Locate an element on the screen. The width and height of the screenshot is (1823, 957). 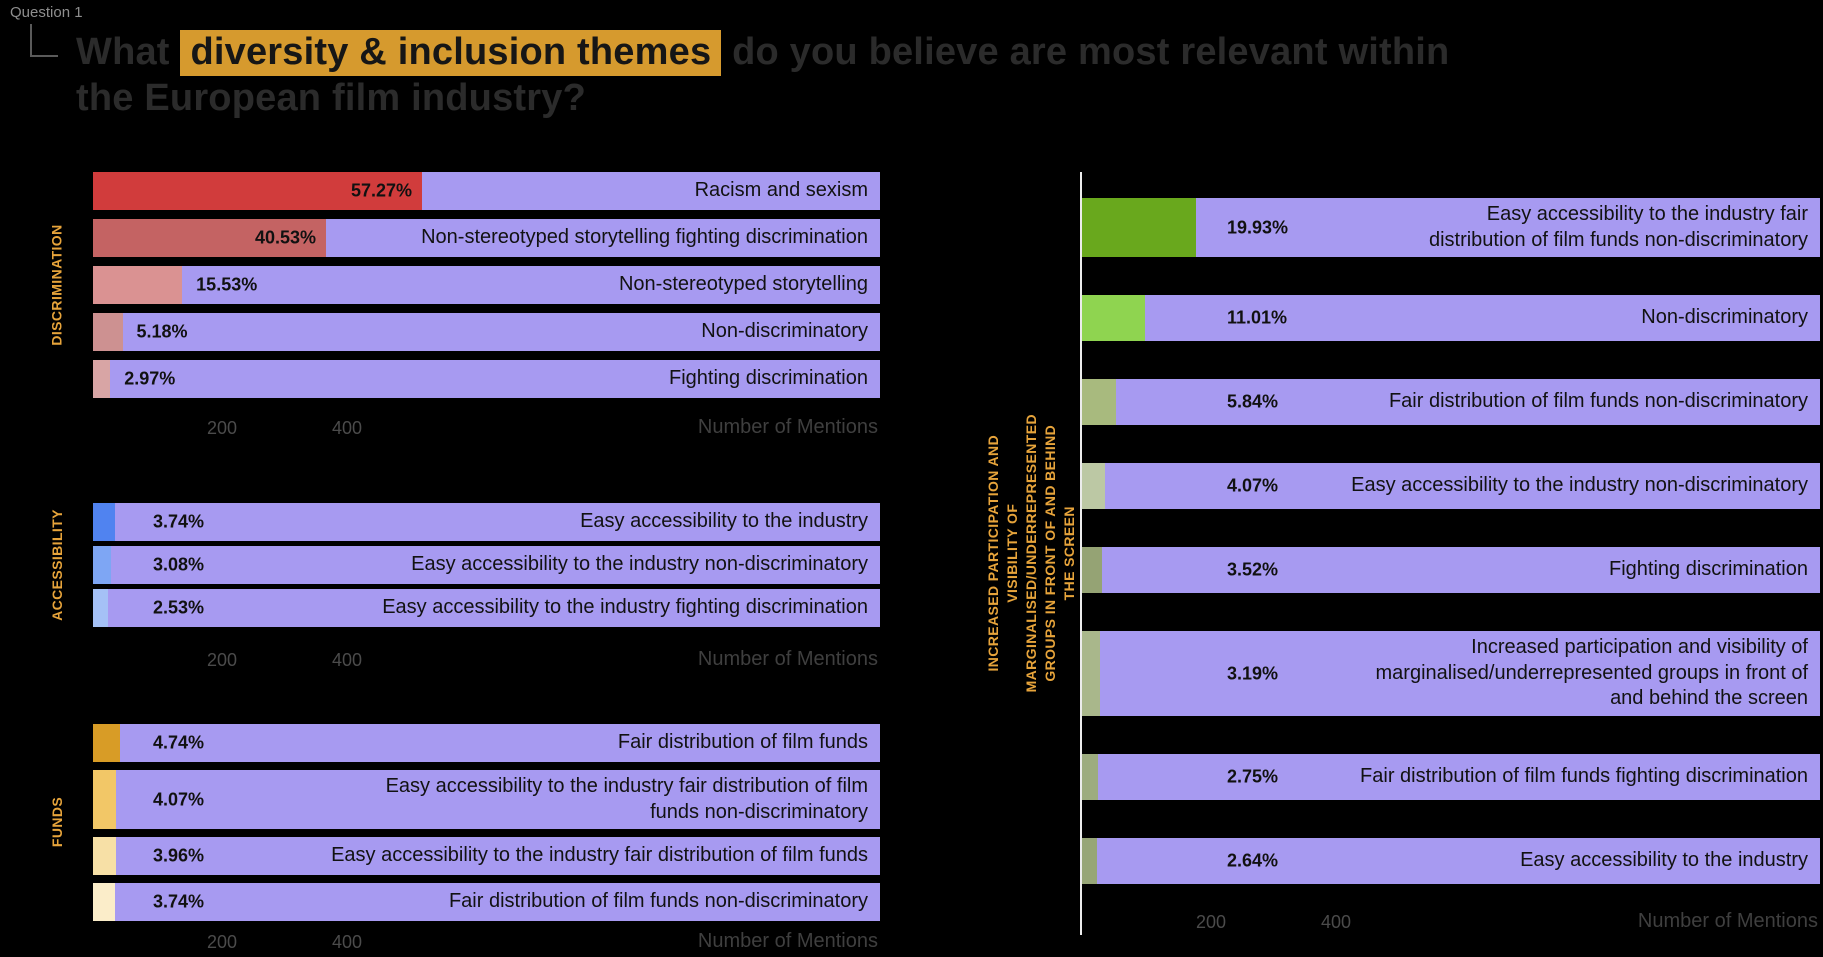
bar-row: 2.64% Easy accessibility to the industry is located at coordinates (1451, 860).